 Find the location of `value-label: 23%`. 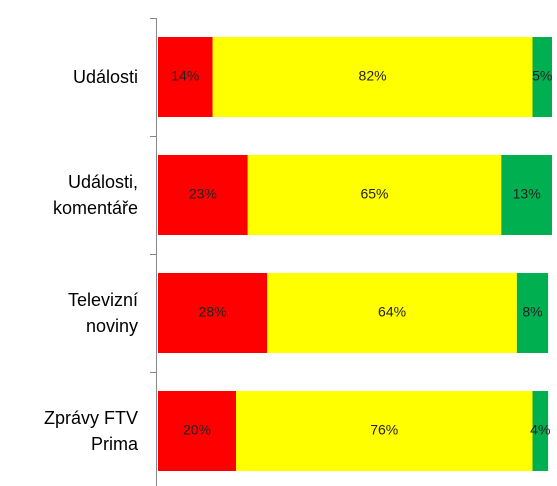

value-label: 23% is located at coordinates (203, 194).